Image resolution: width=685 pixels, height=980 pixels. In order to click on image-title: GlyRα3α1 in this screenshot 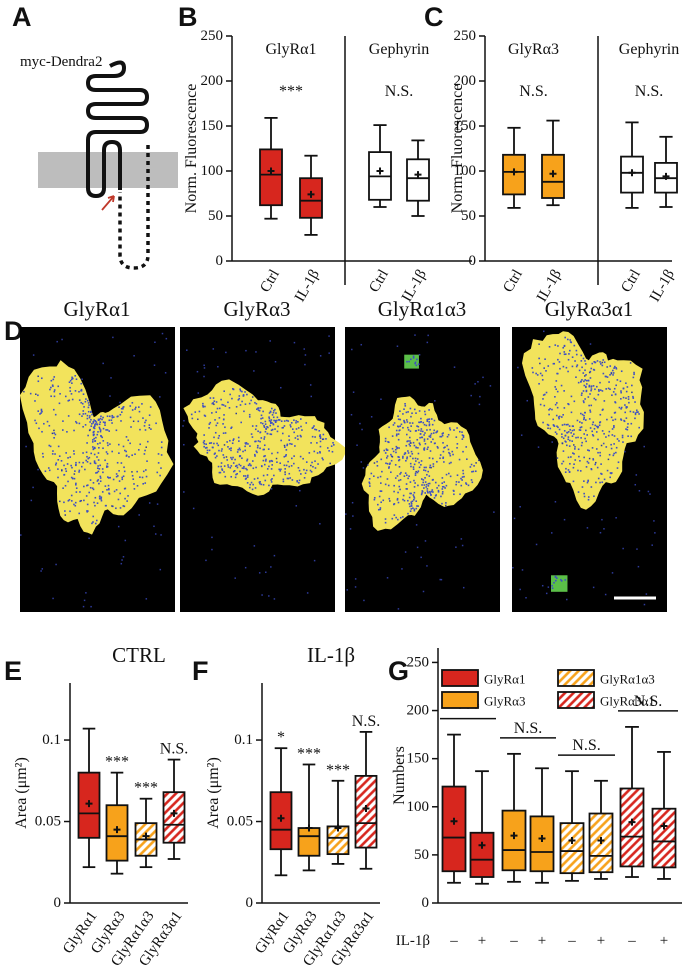, I will do `click(589, 309)`.